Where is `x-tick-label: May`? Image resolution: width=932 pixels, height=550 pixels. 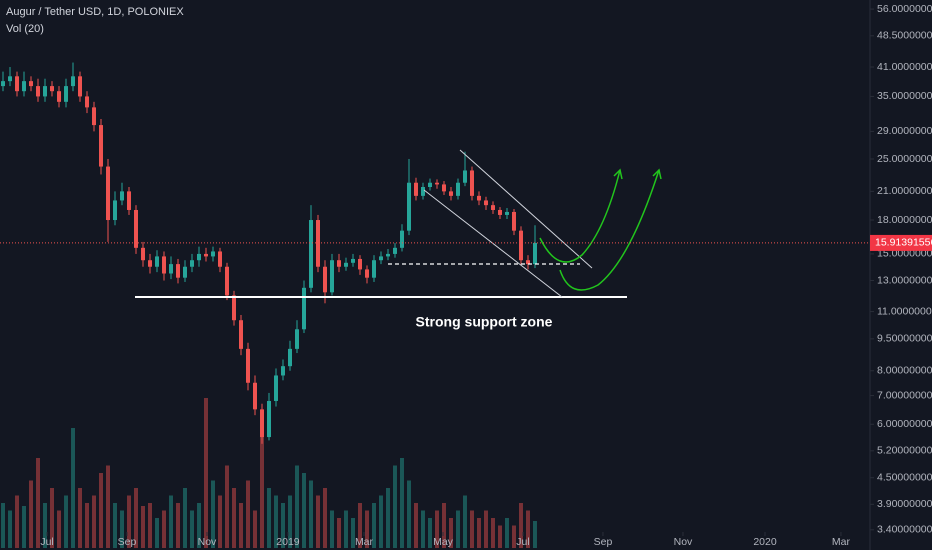
x-tick-label: May is located at coordinates (443, 542).